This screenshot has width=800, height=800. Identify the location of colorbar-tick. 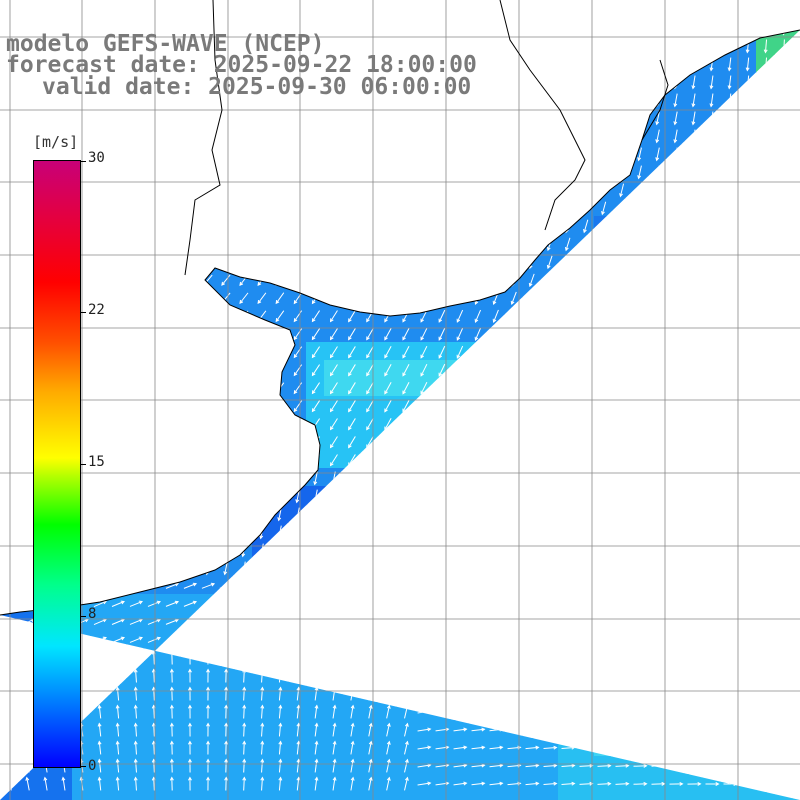
(83, 312).